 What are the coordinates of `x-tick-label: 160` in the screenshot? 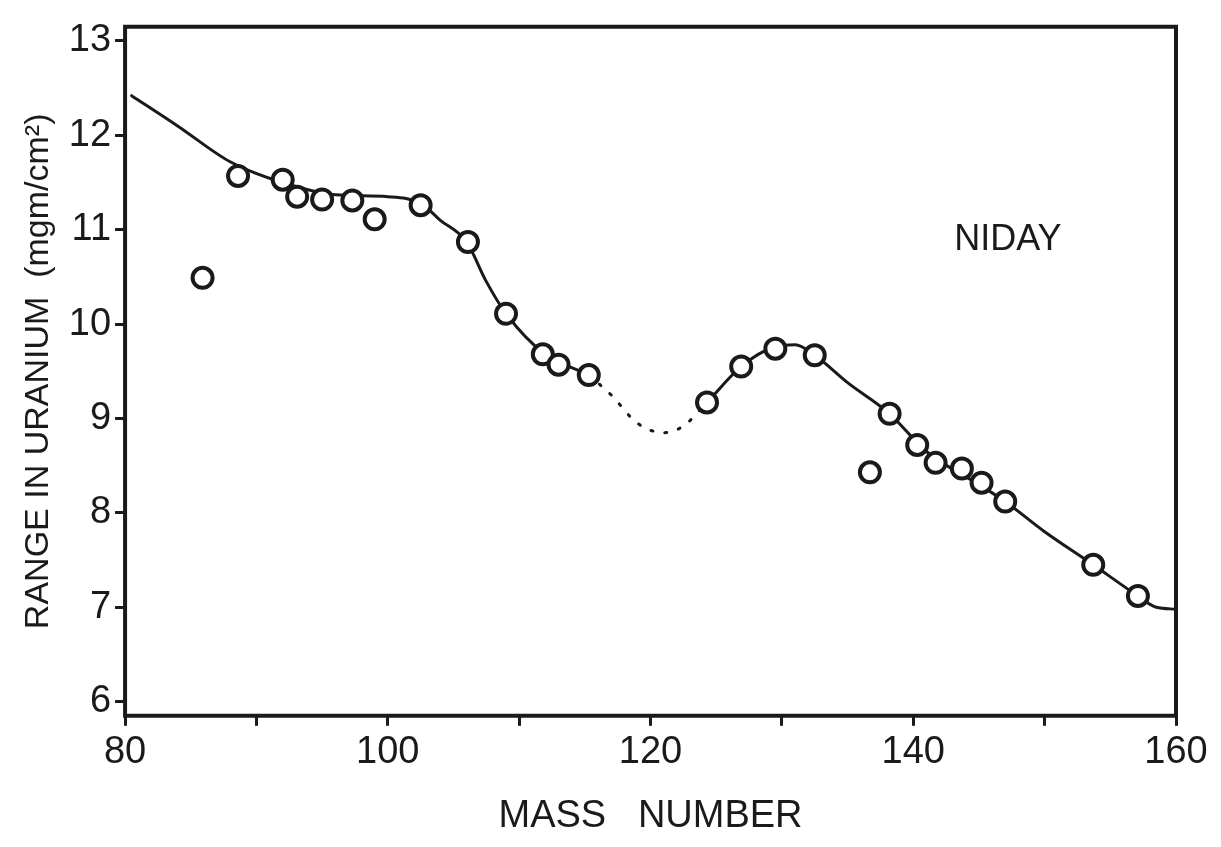 It's located at (1176, 750).